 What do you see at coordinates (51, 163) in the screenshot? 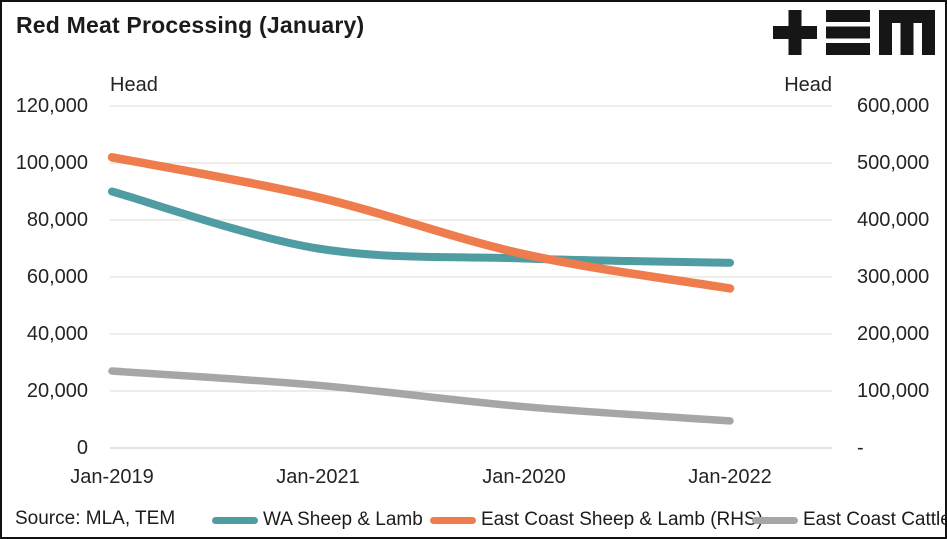
I see `y-axis-tick-left: 100,000` at bounding box center [51, 163].